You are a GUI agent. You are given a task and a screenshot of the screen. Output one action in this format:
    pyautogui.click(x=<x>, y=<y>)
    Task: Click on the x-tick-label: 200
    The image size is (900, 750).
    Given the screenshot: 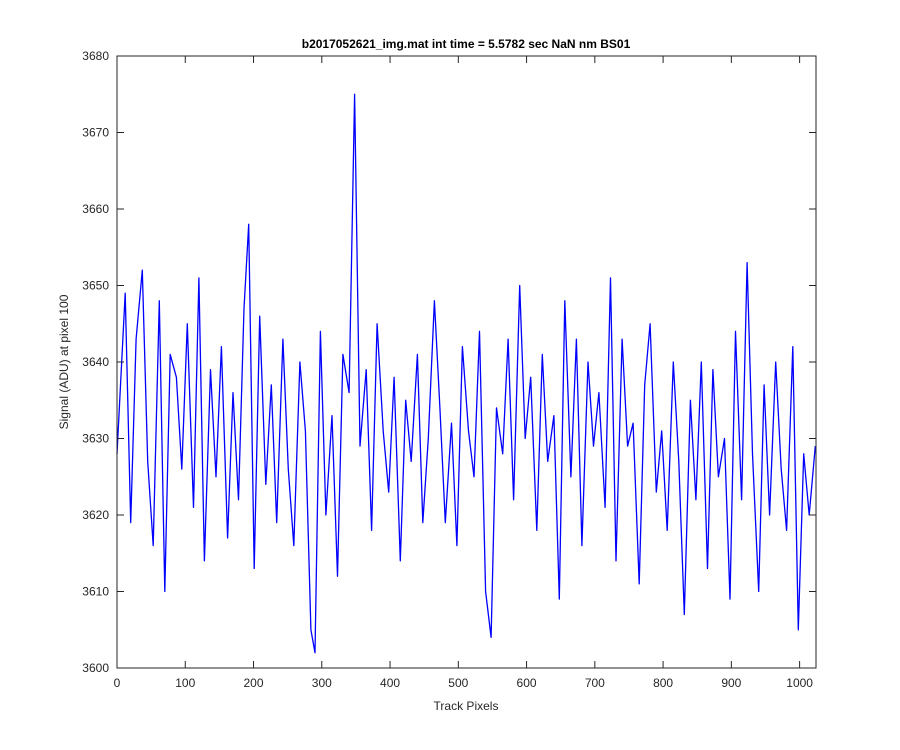 What is the action you would take?
    pyautogui.click(x=254, y=683)
    